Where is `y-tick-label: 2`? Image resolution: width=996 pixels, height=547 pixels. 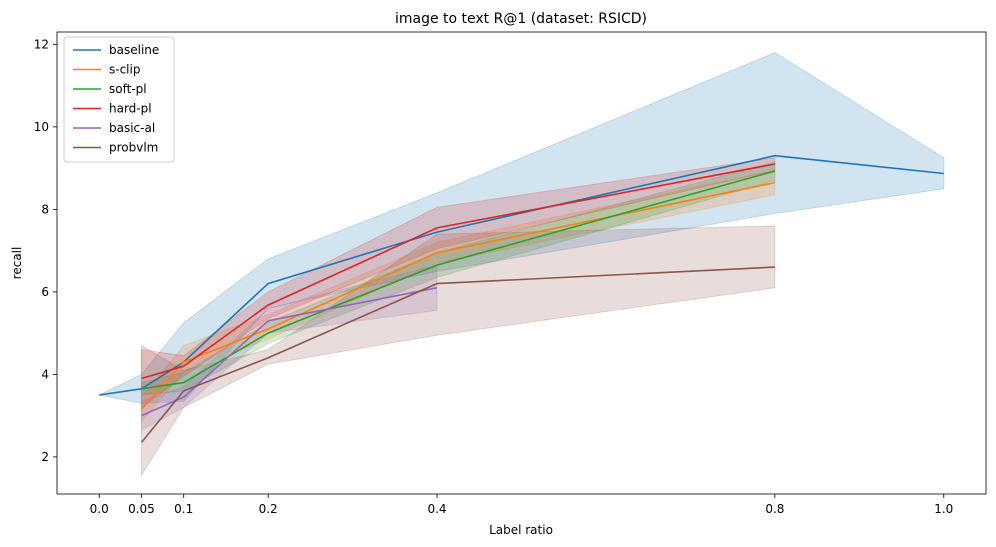 y-tick-label: 2 is located at coordinates (45, 457).